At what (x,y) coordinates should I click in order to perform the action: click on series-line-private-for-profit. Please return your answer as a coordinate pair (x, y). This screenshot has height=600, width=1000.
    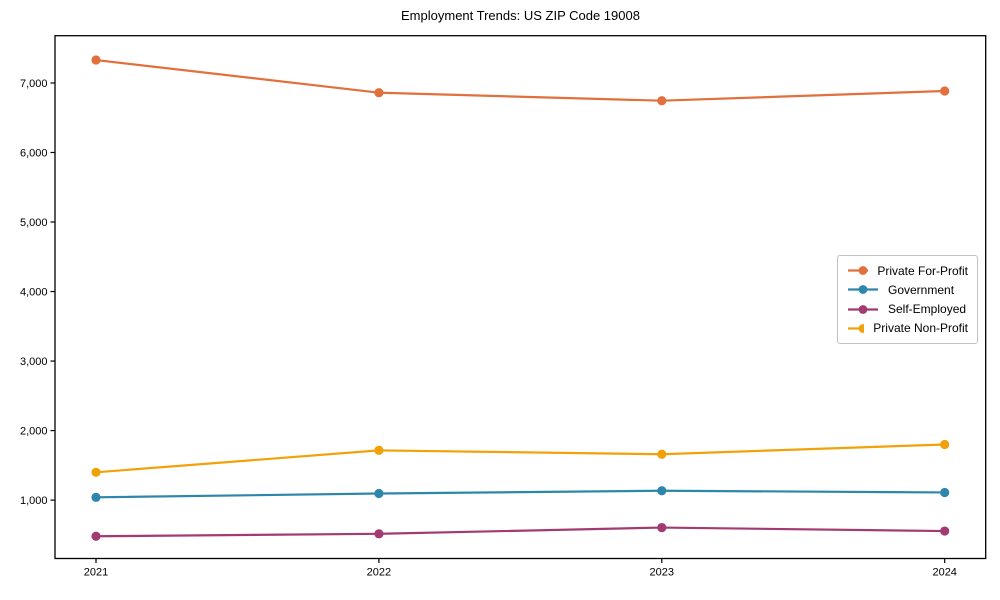
    Looking at the image, I should click on (520, 80).